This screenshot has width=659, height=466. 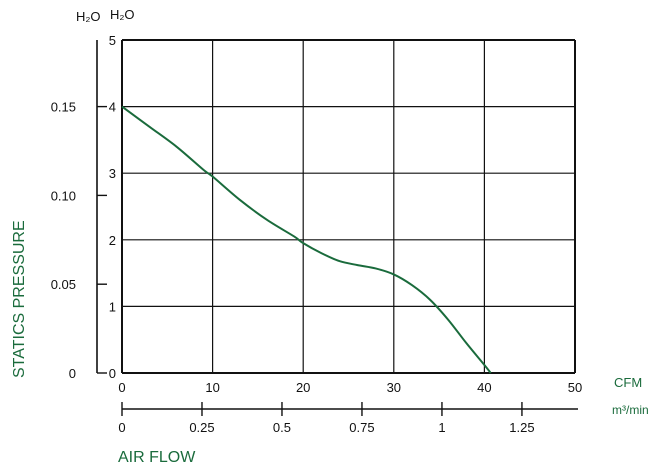 What do you see at coordinates (484, 387) in the screenshot?
I see `x-tick-label: 40` at bounding box center [484, 387].